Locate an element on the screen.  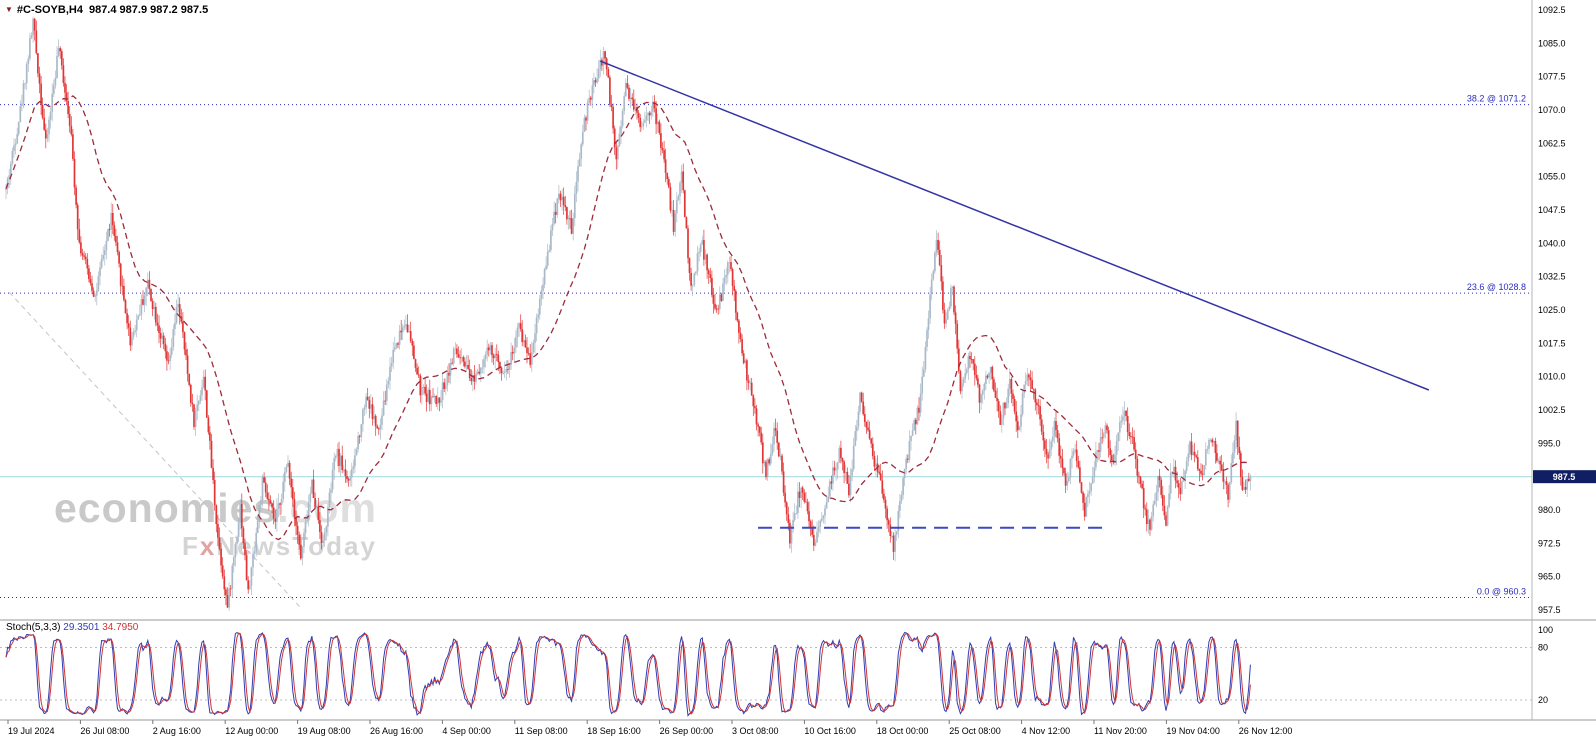
indicator-d-value: 34.7950 is located at coordinates (120, 627).